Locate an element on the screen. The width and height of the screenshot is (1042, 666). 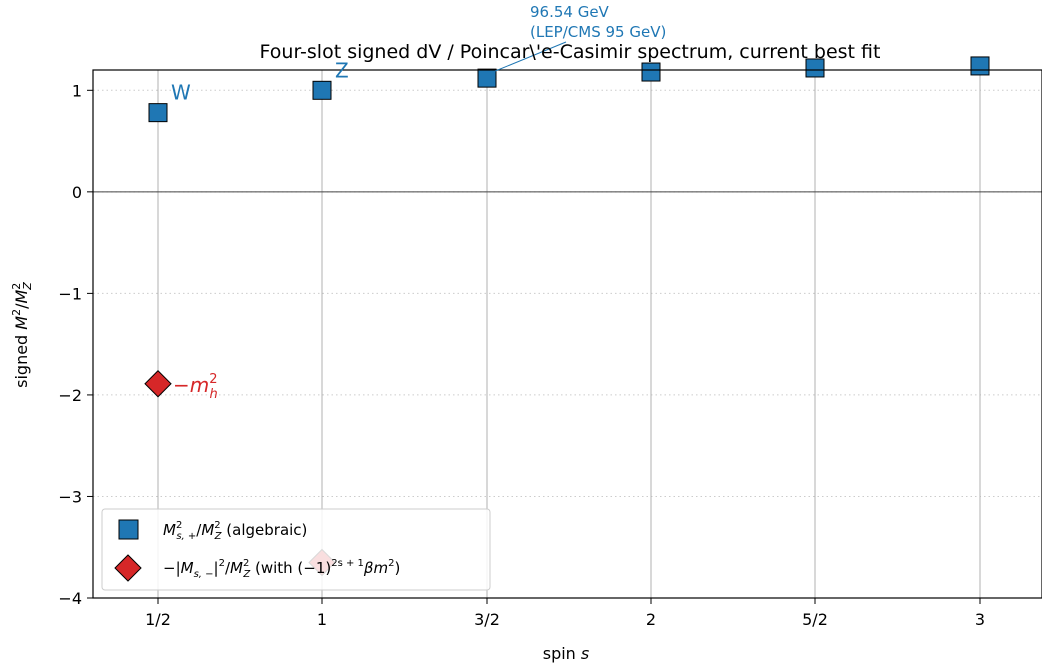
y-axis-label: signed M2/M2Z is located at coordinates (22, 335).